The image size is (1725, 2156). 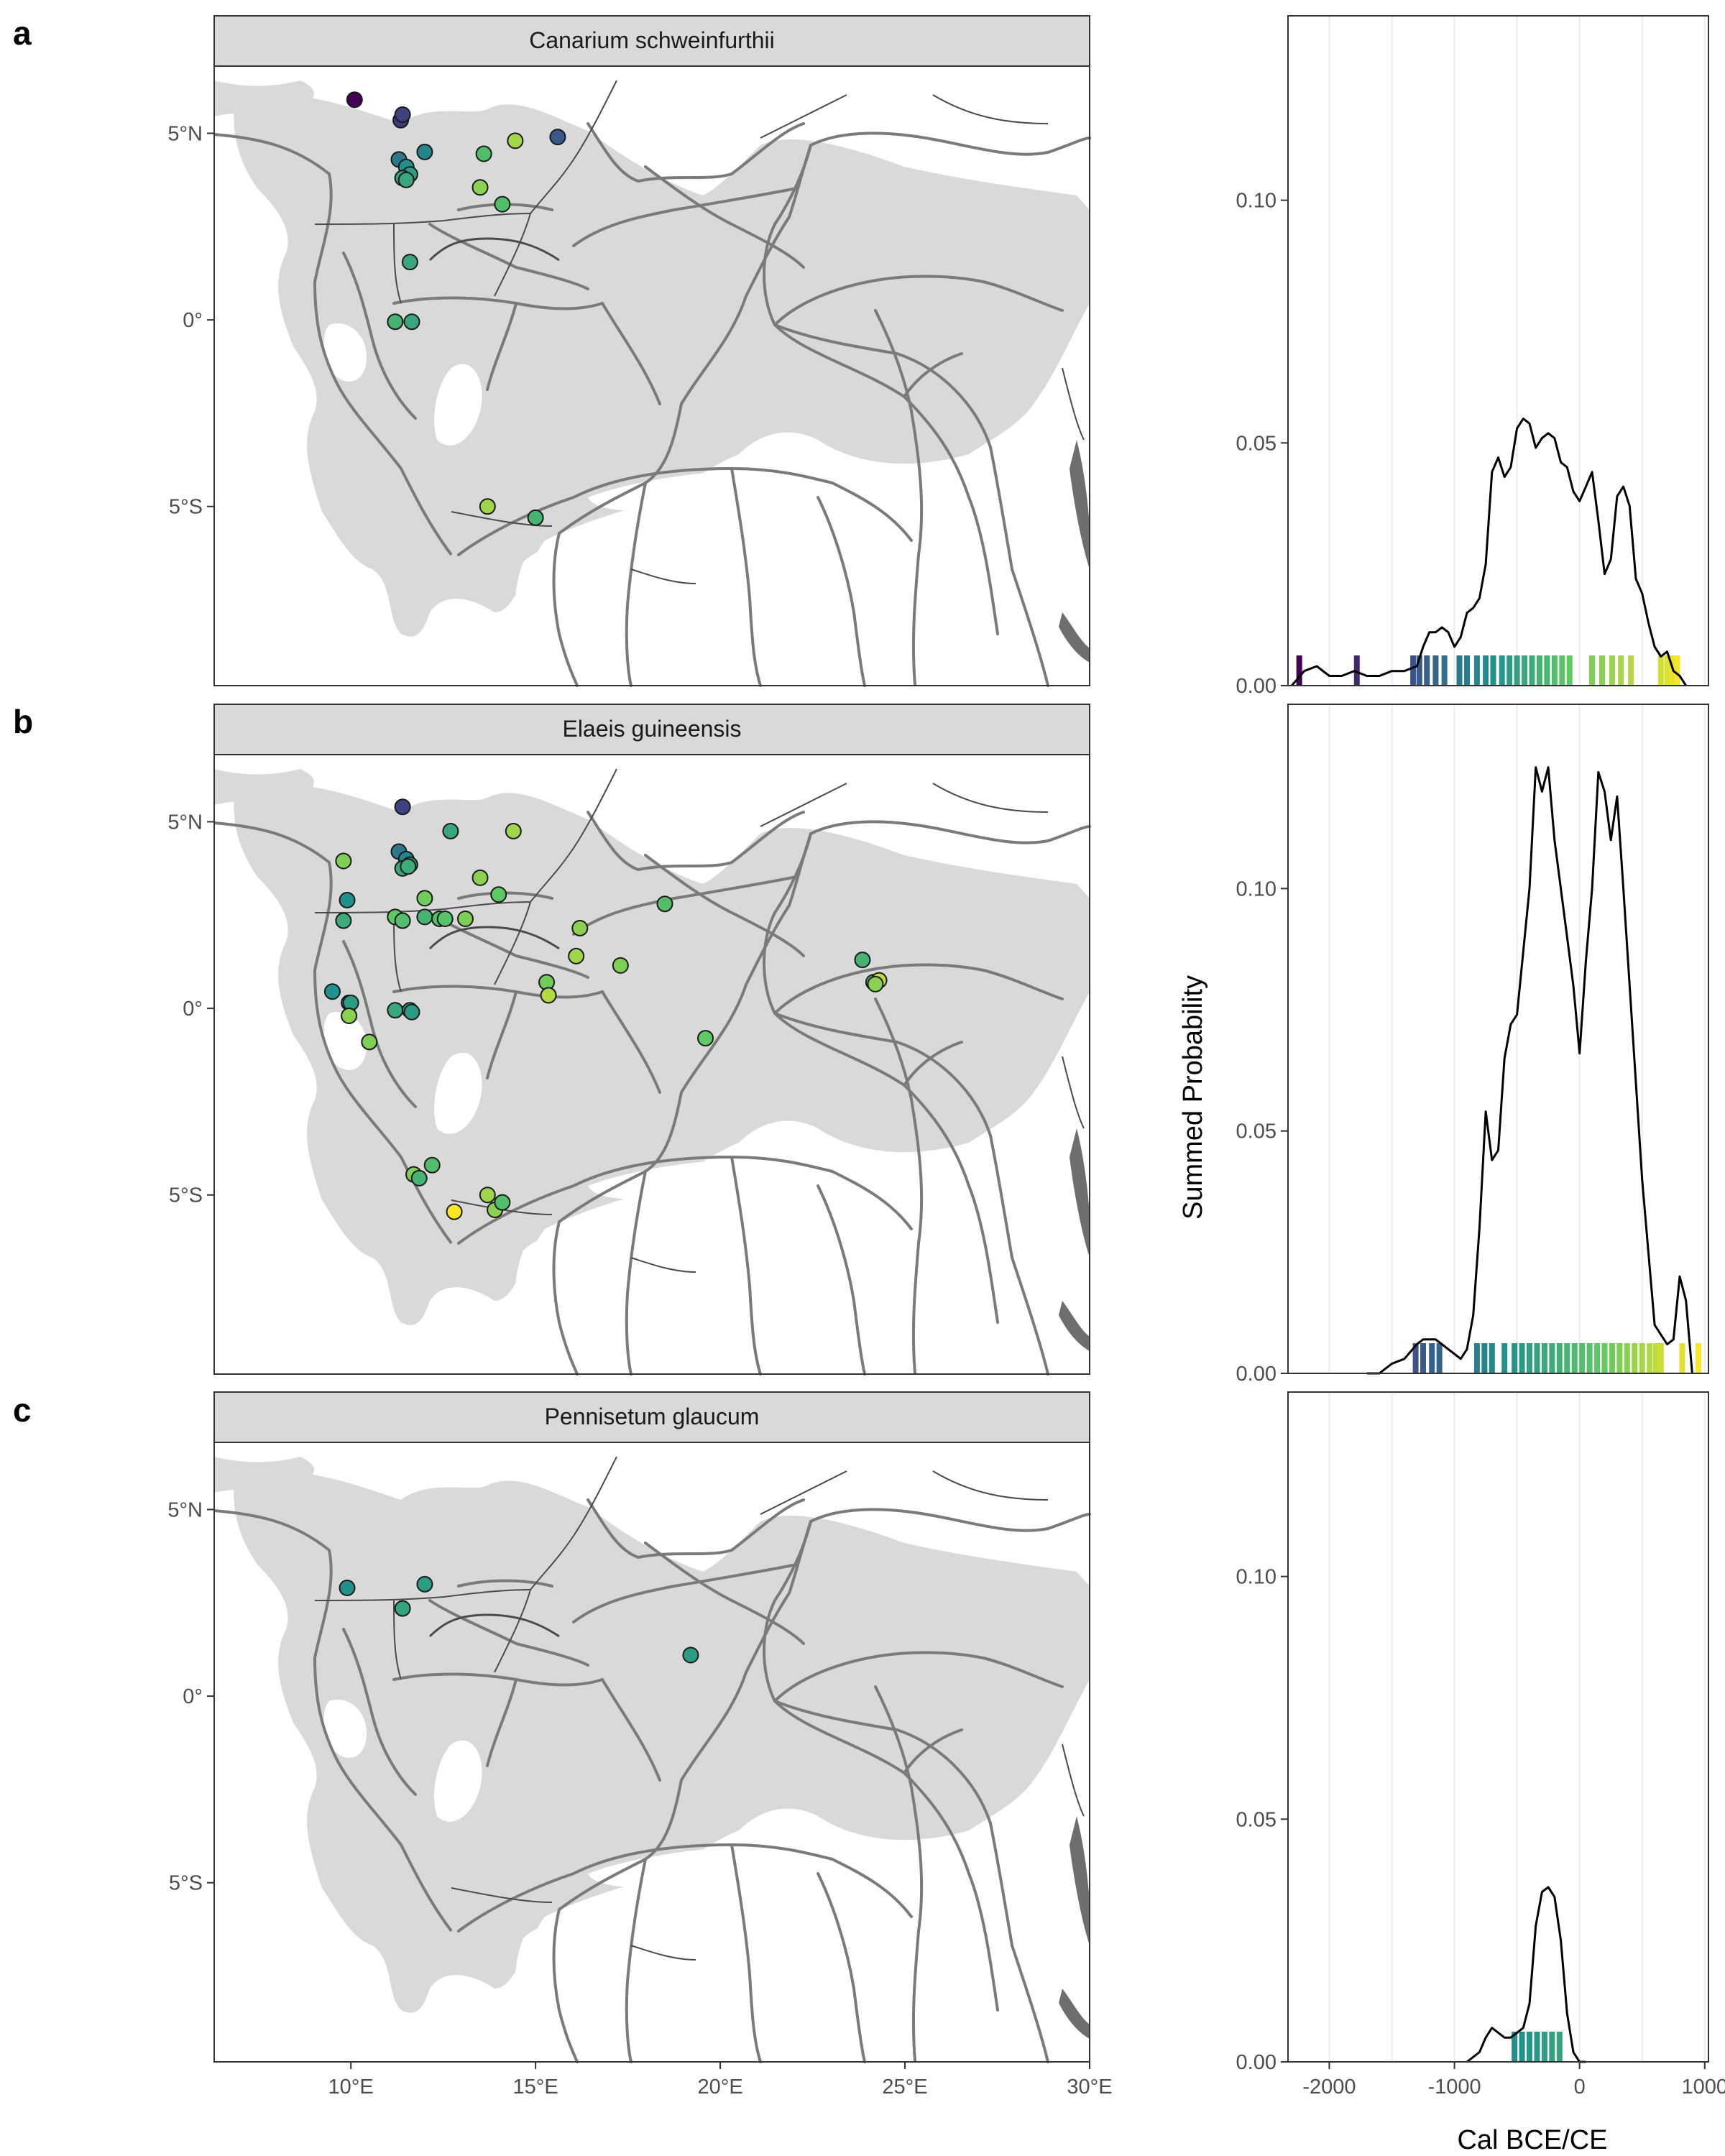 I want to click on x-tick-label: -1000, so click(x=1454, y=2087).